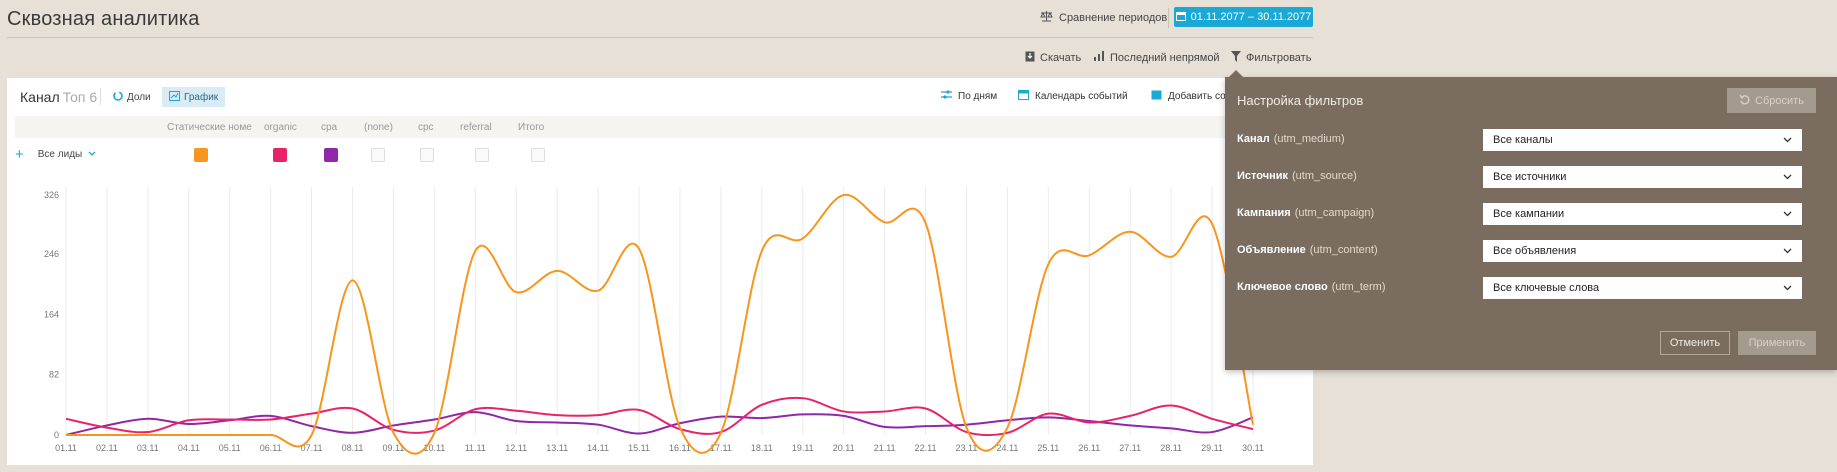  What do you see at coordinates (426, 127) in the screenshot?
I see `legend-col-cpc: cpc` at bounding box center [426, 127].